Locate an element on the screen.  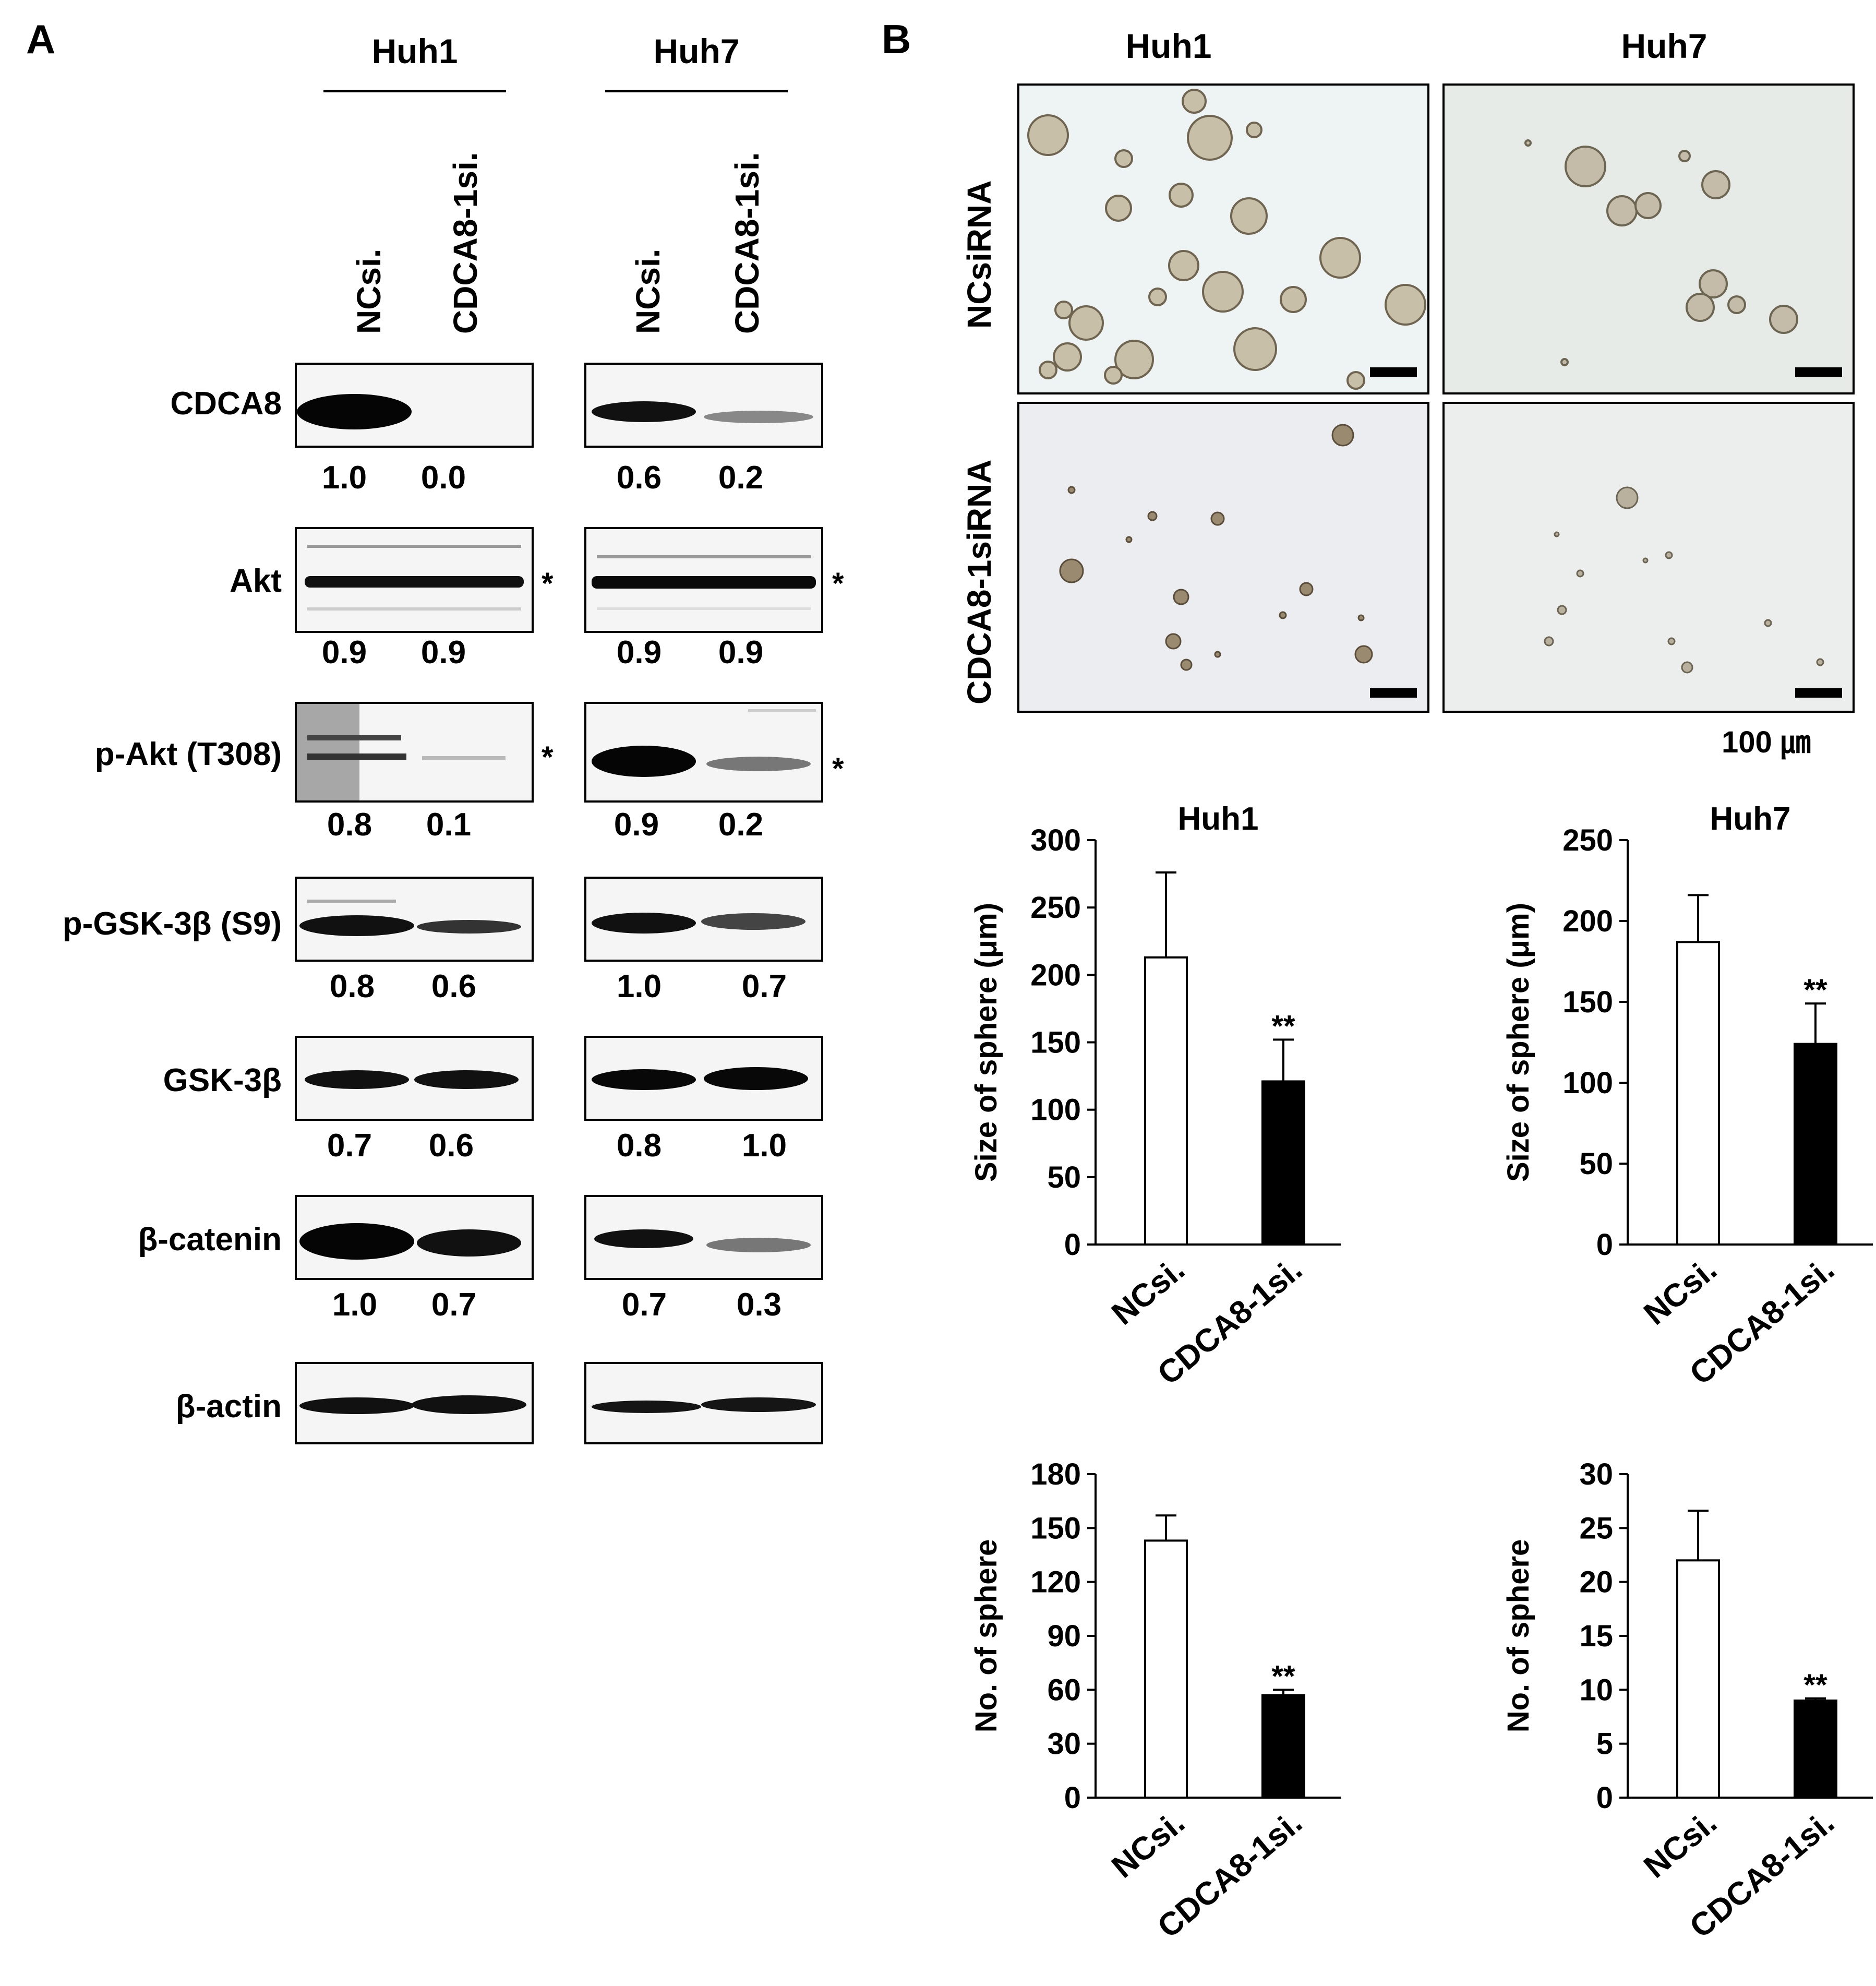
y-tick-label: 10 is located at coordinates (1596, 1690).